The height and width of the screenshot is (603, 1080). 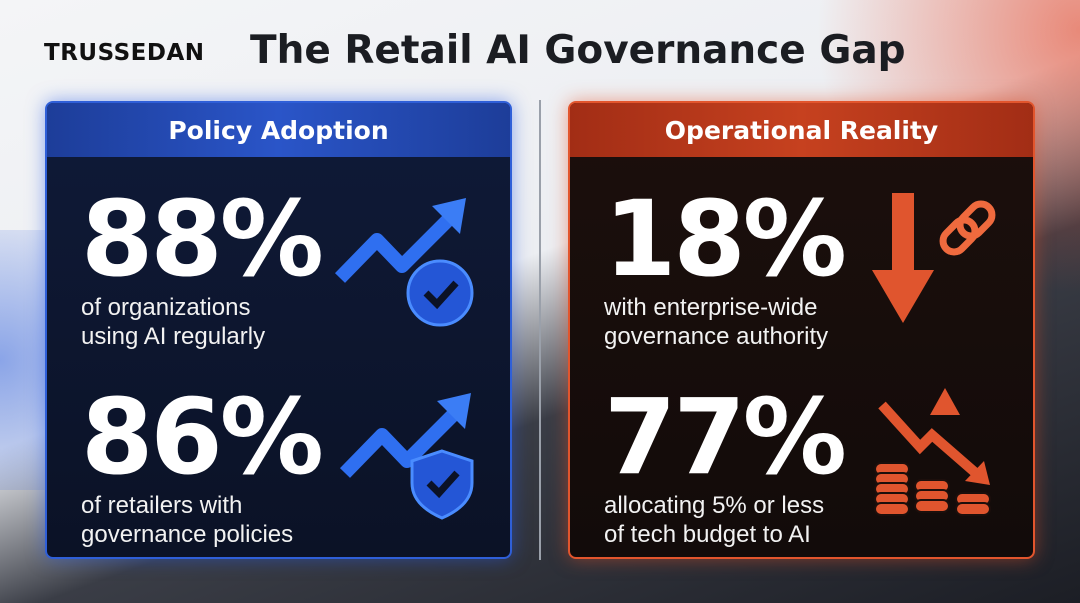 What do you see at coordinates (801, 130) in the screenshot?
I see `panel-heading: Operational Reality` at bounding box center [801, 130].